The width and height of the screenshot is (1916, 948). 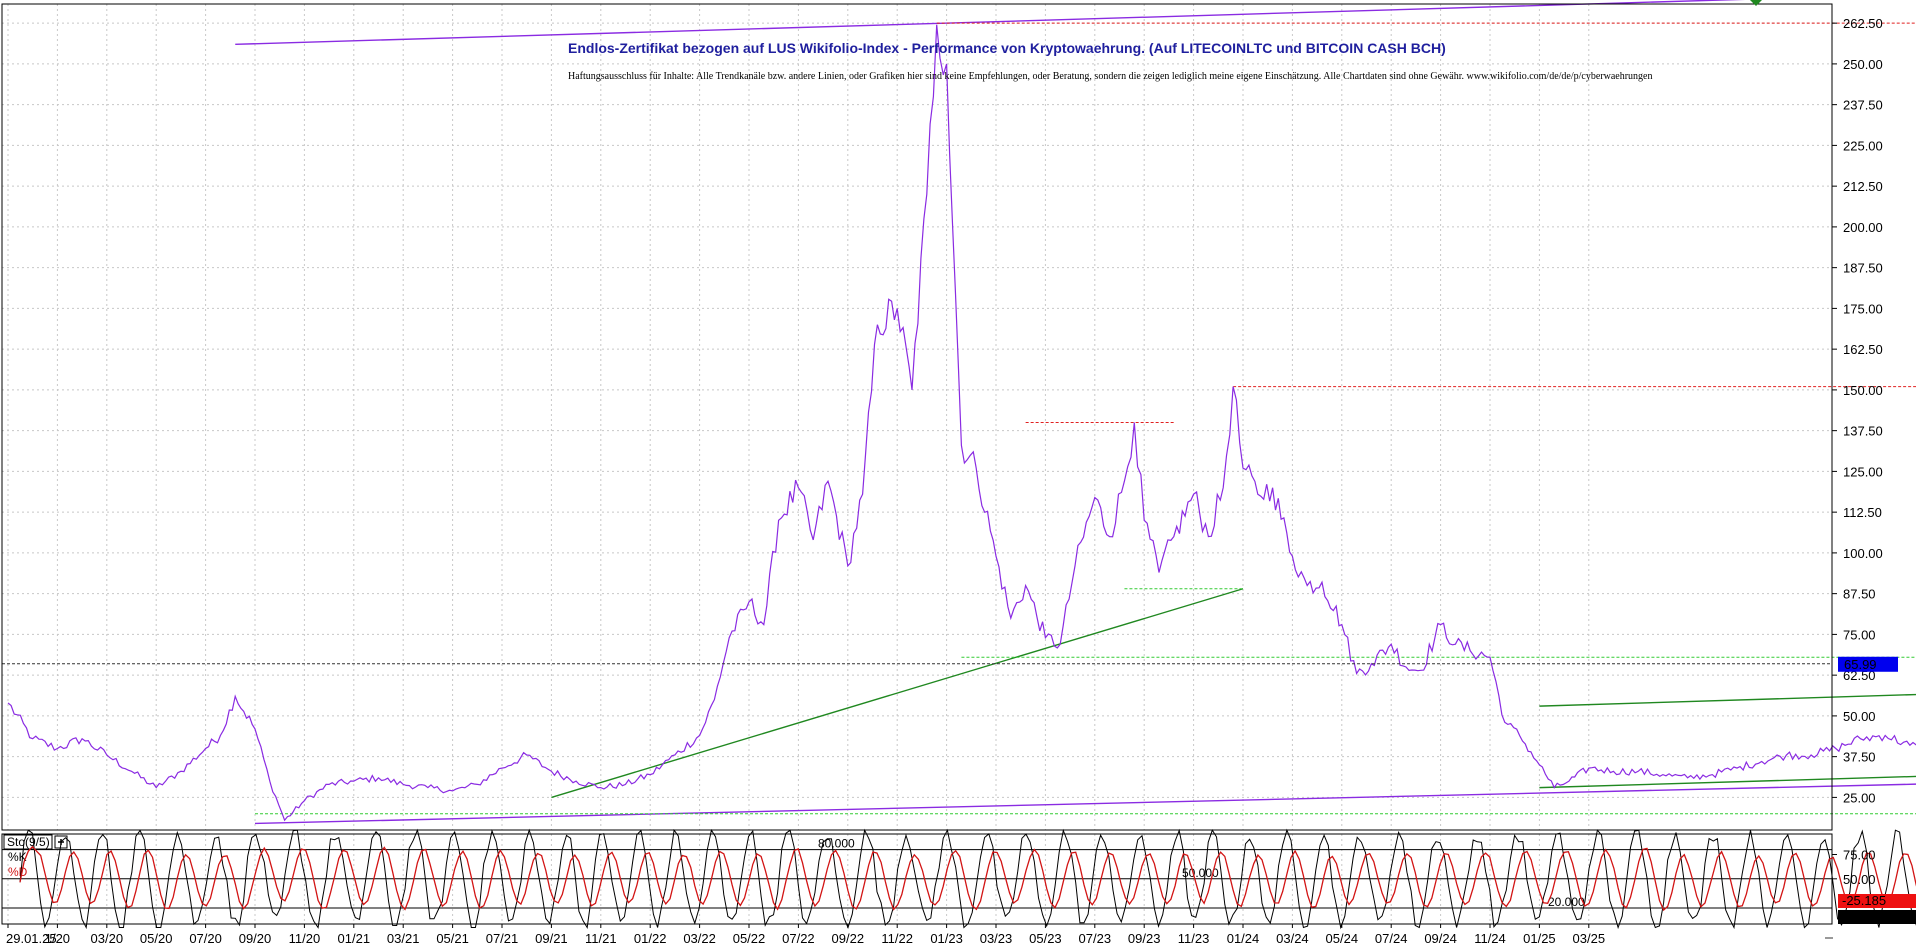 What do you see at coordinates (990, 23) in the screenshot?
I see `top-line-line` at bounding box center [990, 23].